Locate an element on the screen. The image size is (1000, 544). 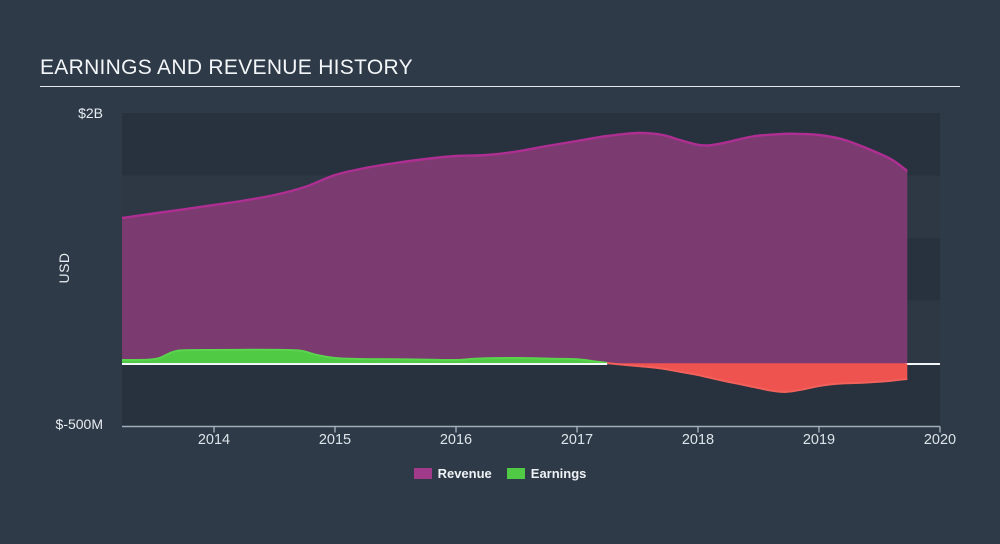
legend-label-revenue: Revenue is located at coordinates (464, 473).